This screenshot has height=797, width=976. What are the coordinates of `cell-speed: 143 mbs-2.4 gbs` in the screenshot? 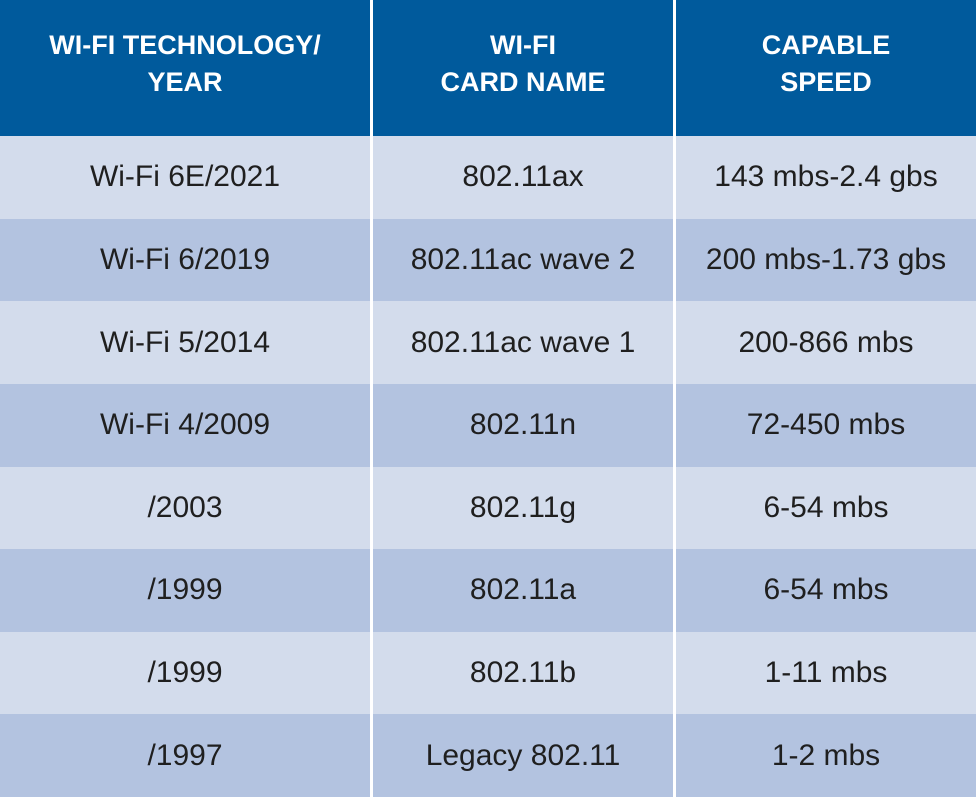 It's located at (824, 177).